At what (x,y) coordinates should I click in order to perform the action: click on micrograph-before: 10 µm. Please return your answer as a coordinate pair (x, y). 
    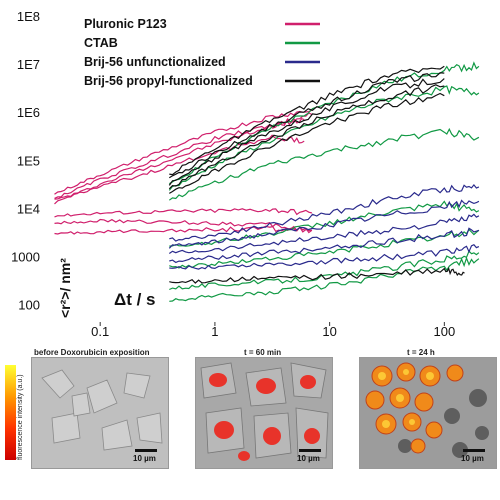
    Looking at the image, I should click on (100, 413).